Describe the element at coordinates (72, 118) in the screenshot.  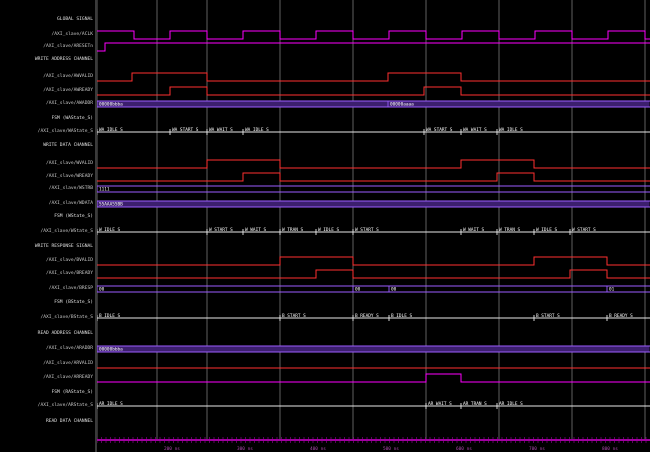
I see `signal-group-header: FSM (WAState_S)` at that location.